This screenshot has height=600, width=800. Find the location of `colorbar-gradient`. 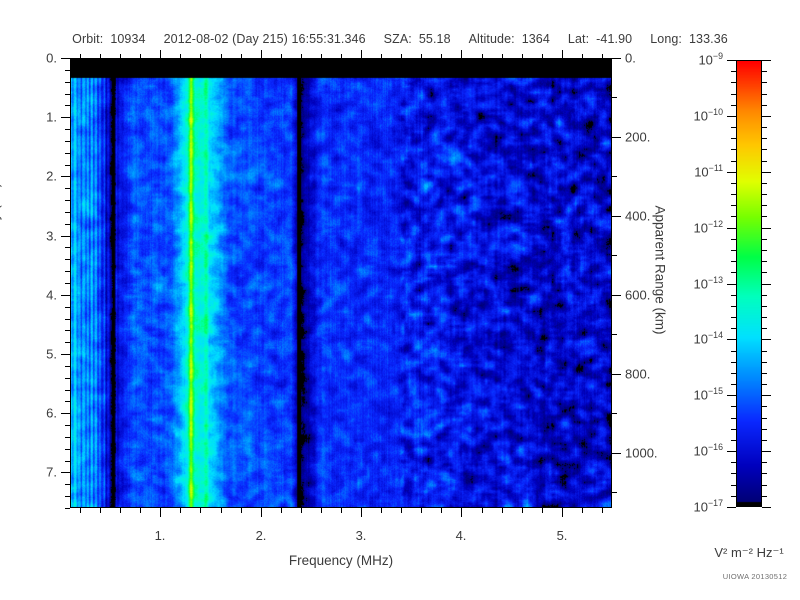

colorbar-gradient is located at coordinates (749, 283).